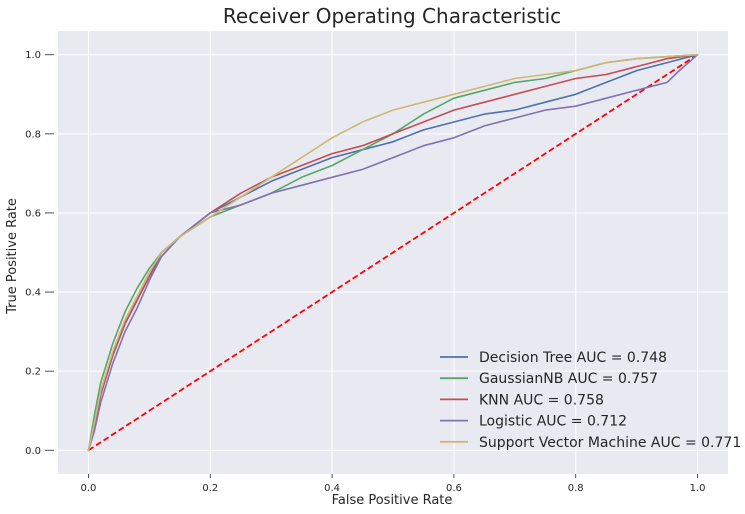 This screenshot has width=745, height=514. What do you see at coordinates (392, 500) in the screenshot?
I see `x-axis-label: False Positive Rate` at bounding box center [392, 500].